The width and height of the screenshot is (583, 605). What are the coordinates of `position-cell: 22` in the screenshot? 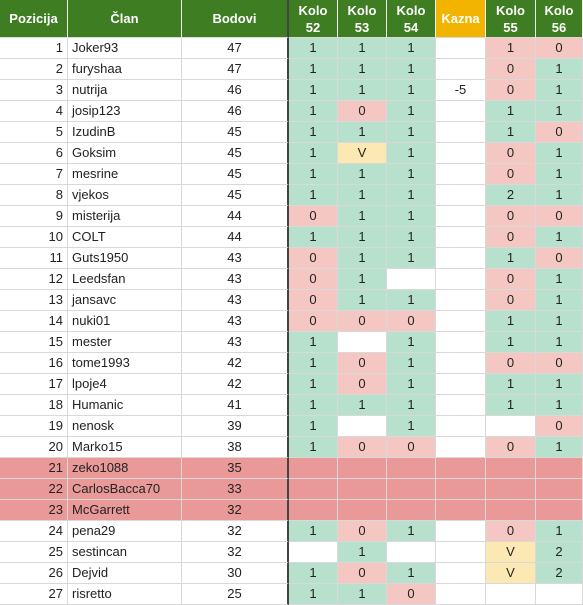 It's located at (34, 489).